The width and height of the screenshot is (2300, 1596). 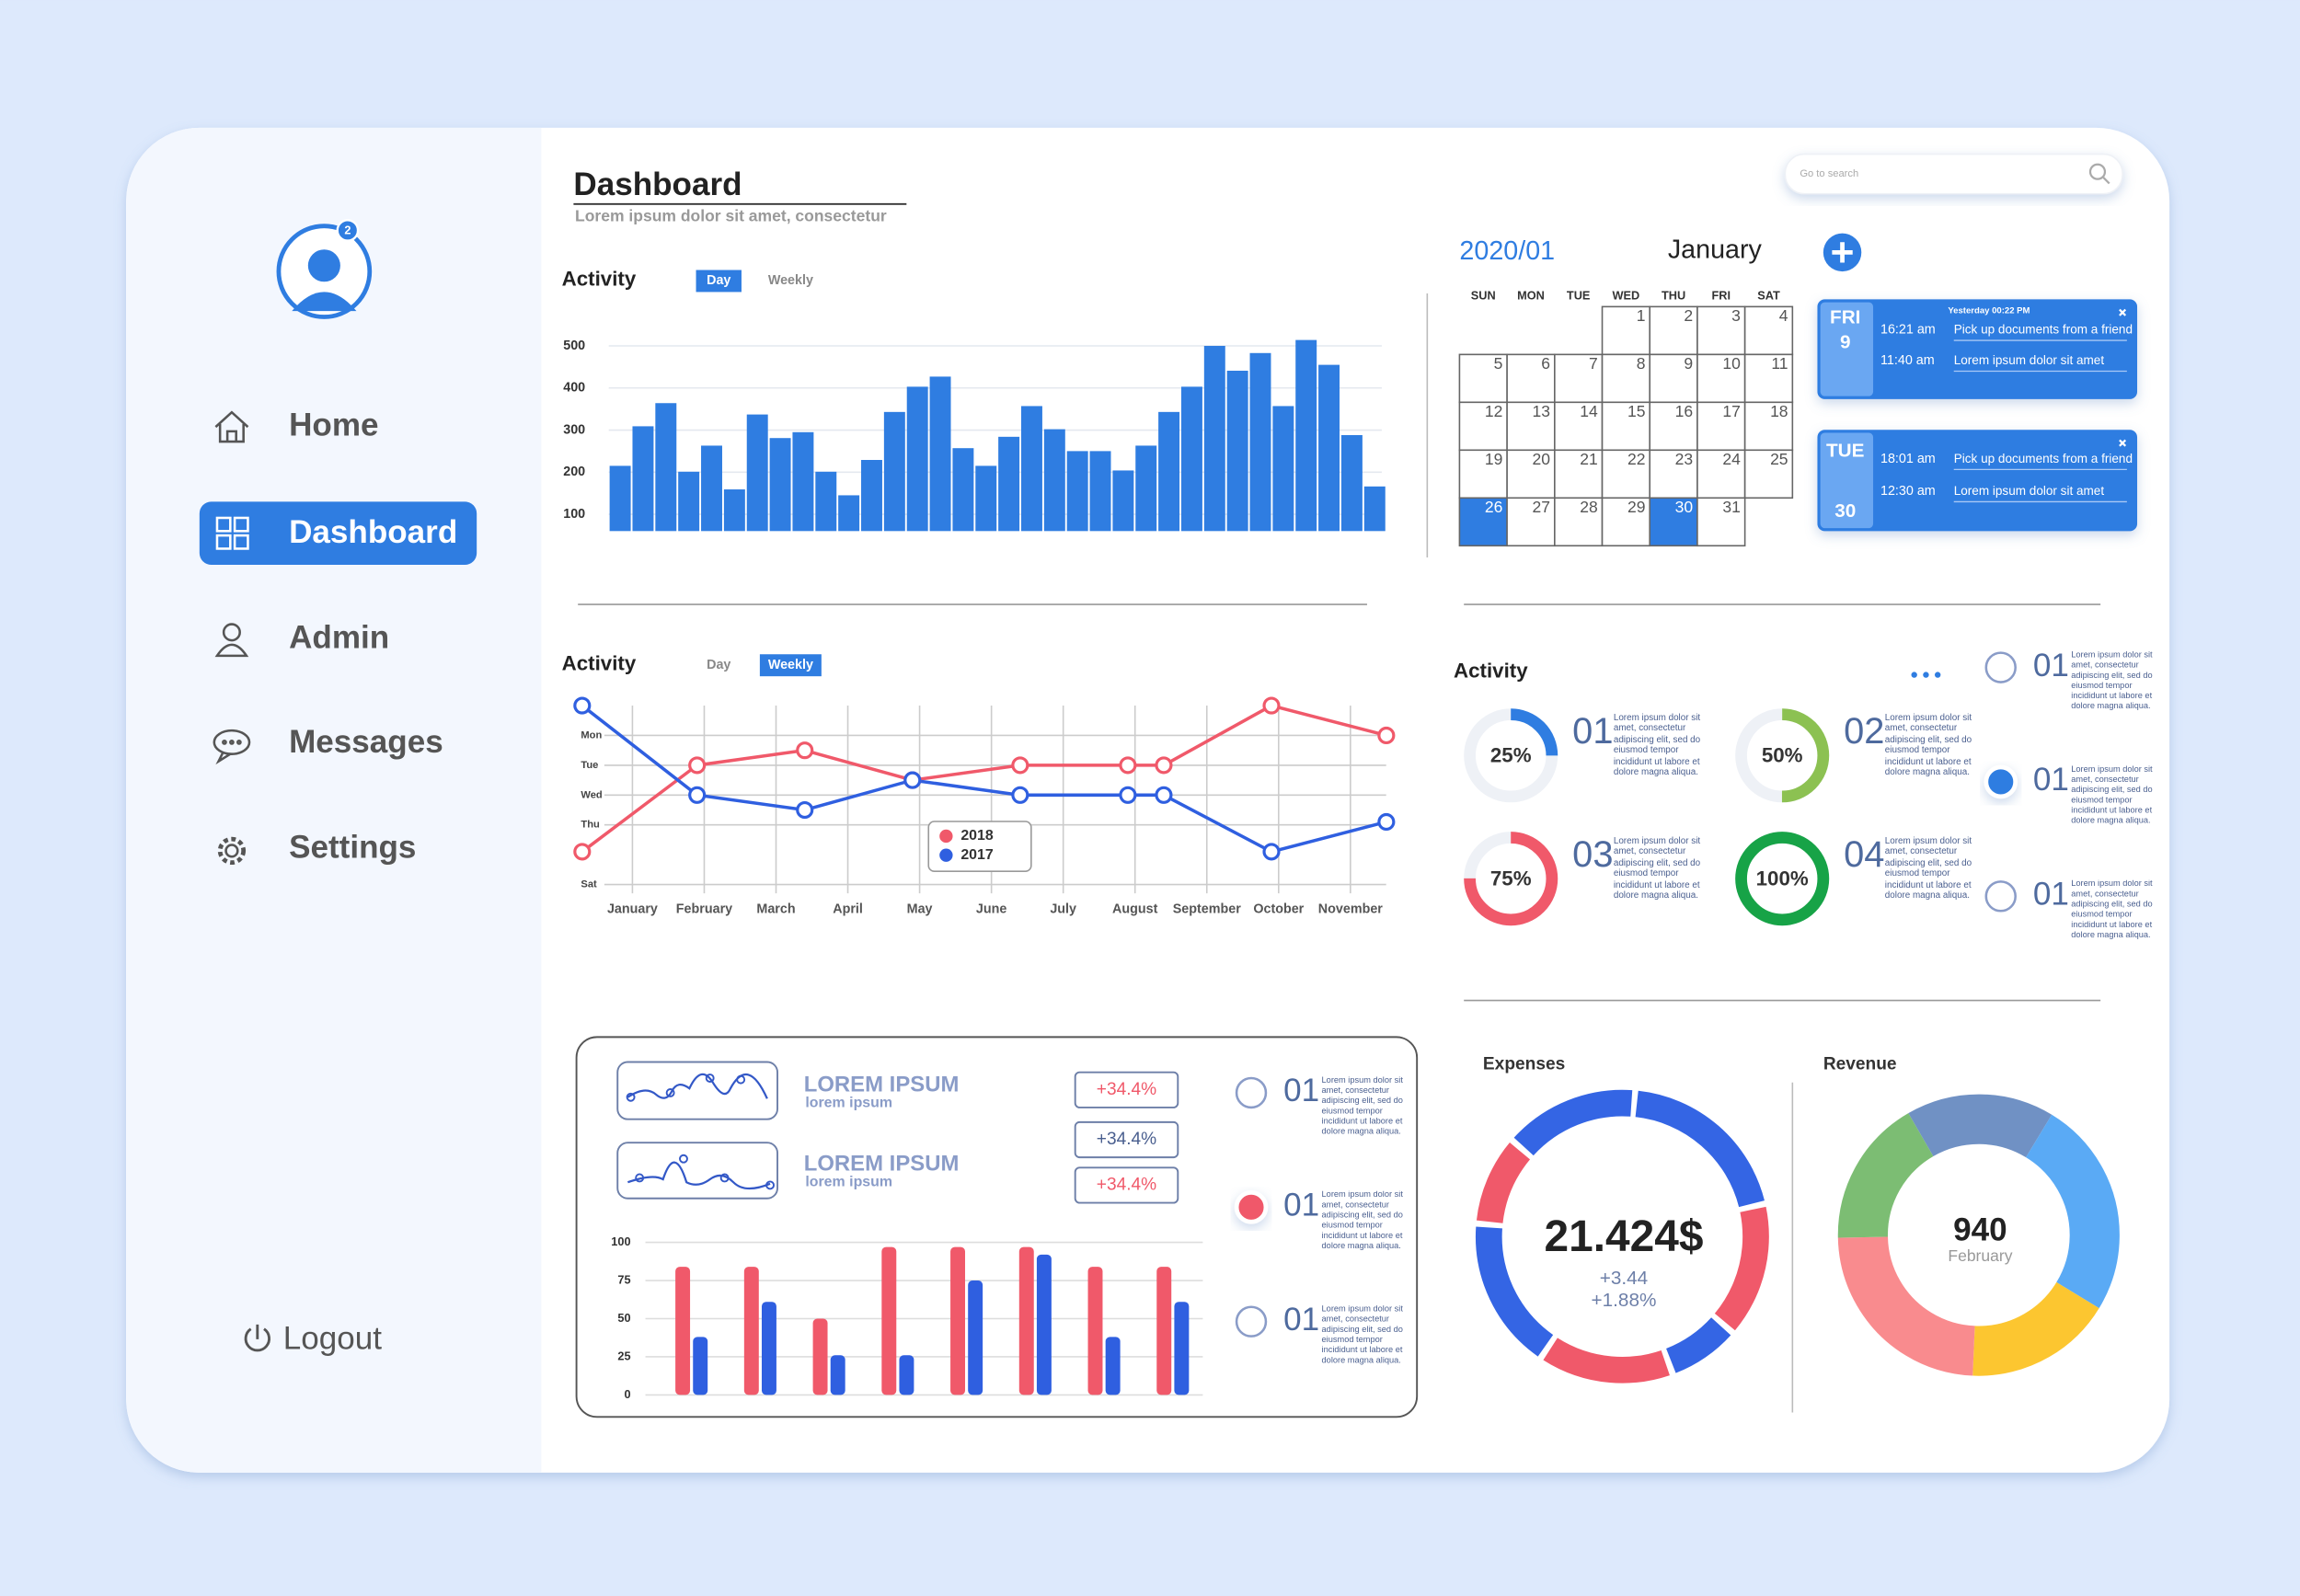 What do you see at coordinates (373, 532) in the screenshot?
I see `nav-item: Dashboard` at bounding box center [373, 532].